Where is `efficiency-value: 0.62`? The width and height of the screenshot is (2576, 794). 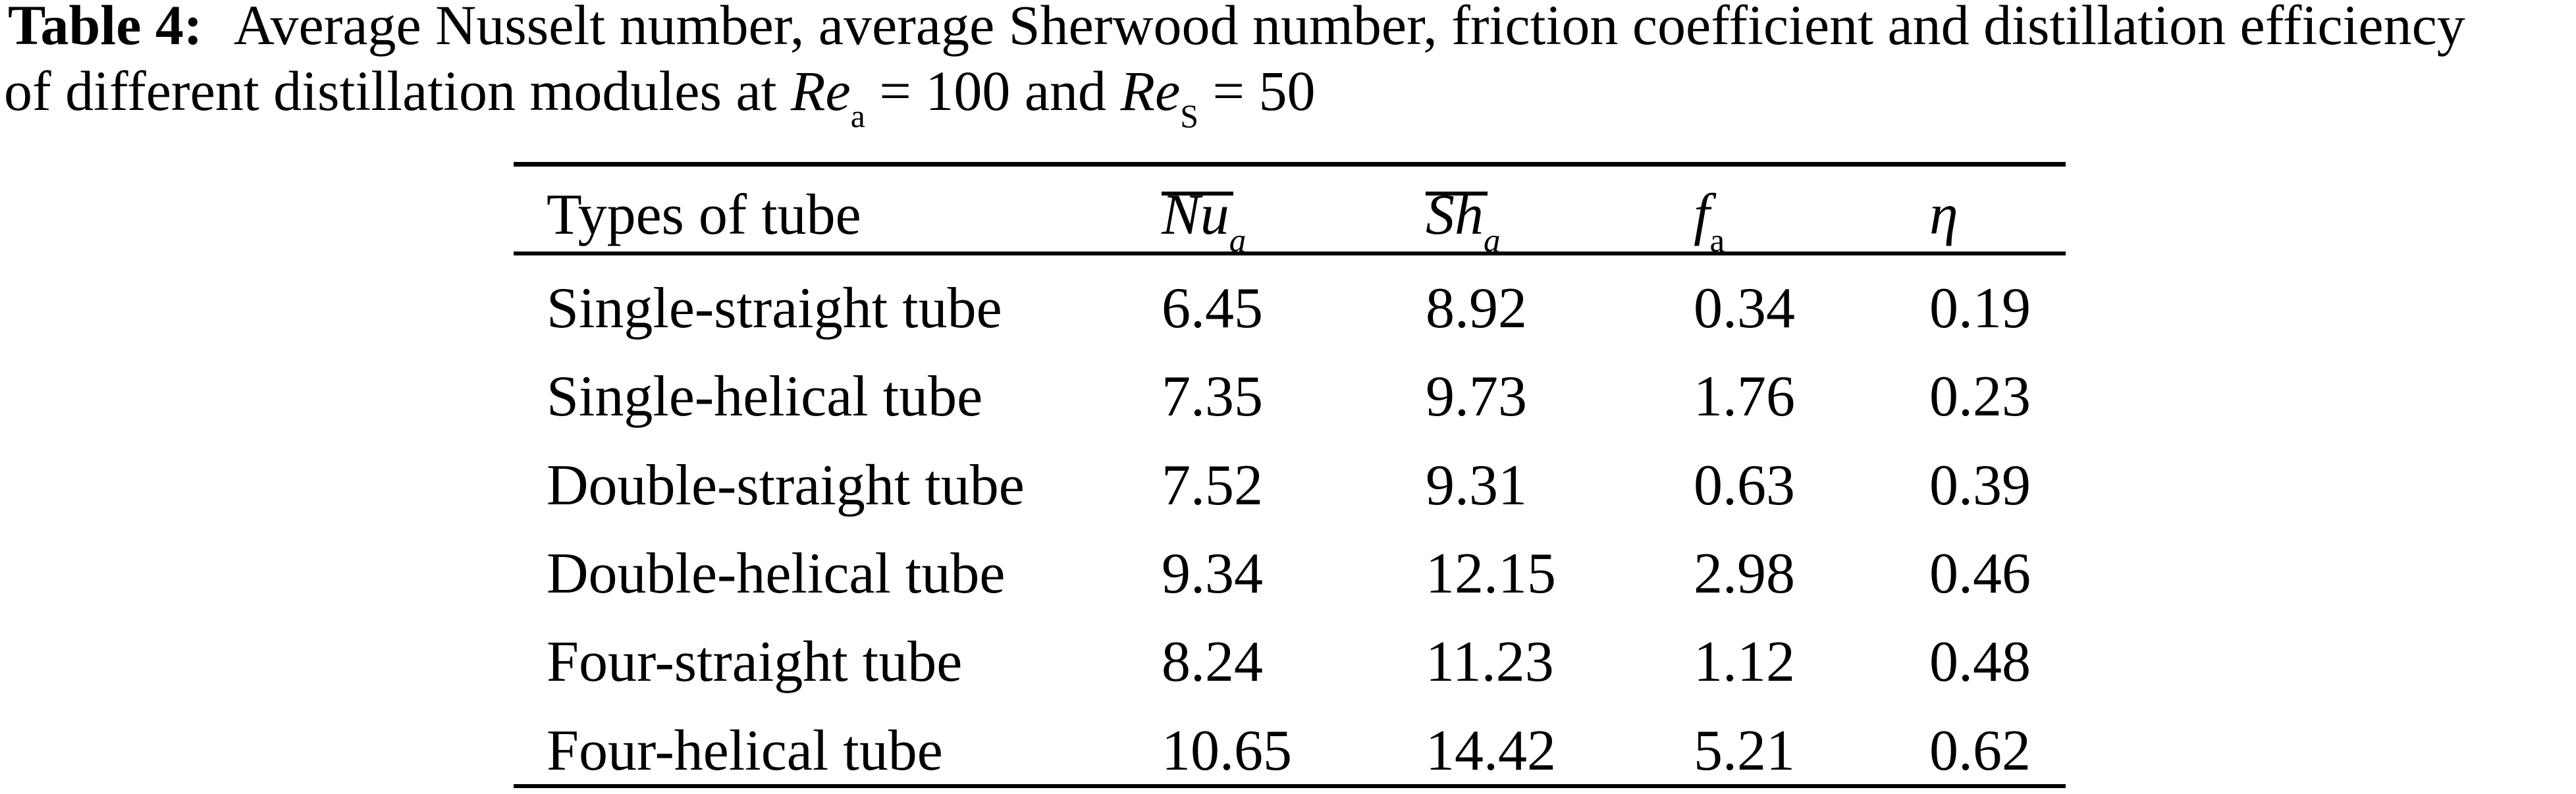 efficiency-value: 0.62 is located at coordinates (1980, 751).